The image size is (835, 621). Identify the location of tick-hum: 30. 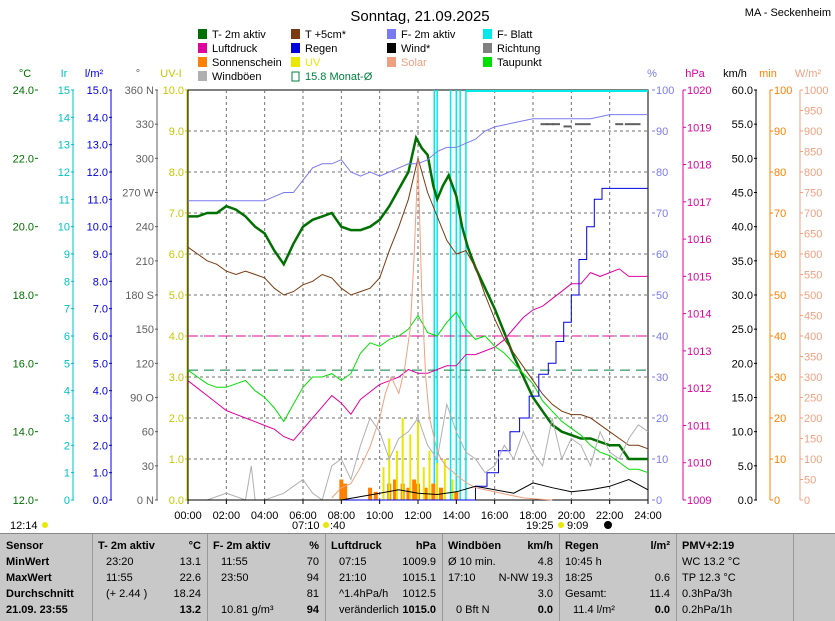
(662, 378).